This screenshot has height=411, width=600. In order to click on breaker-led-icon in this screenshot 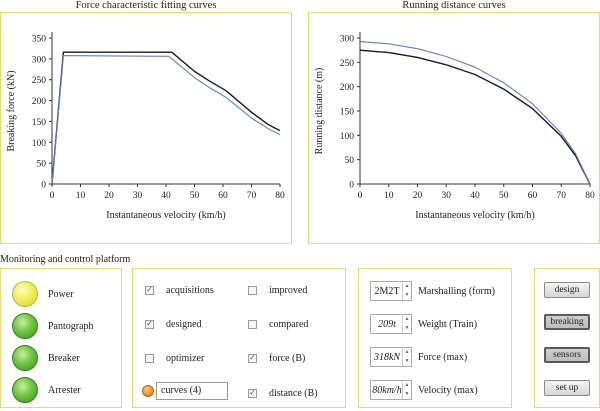, I will do `click(25, 358)`.